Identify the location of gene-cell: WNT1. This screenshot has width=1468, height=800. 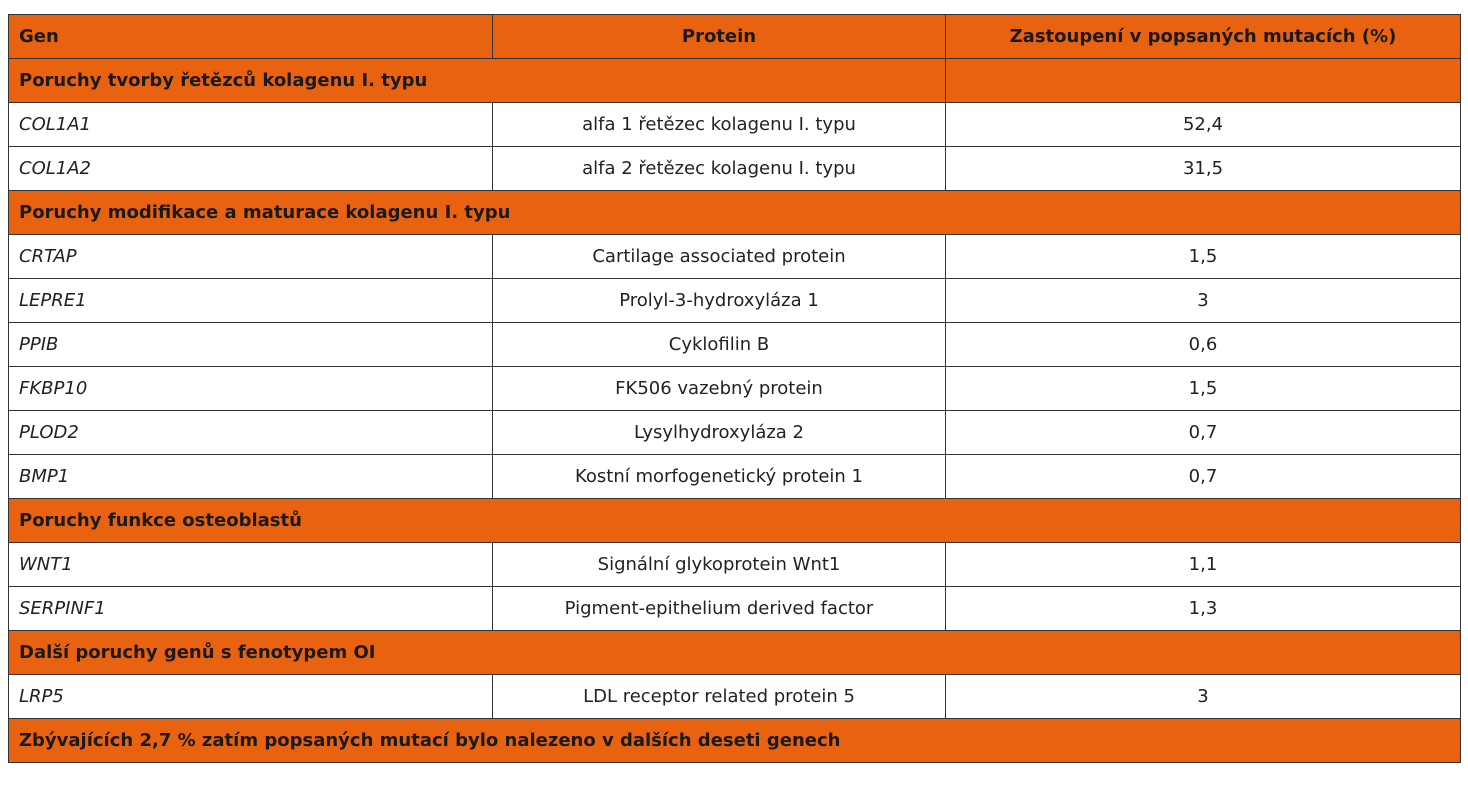
(250, 564).